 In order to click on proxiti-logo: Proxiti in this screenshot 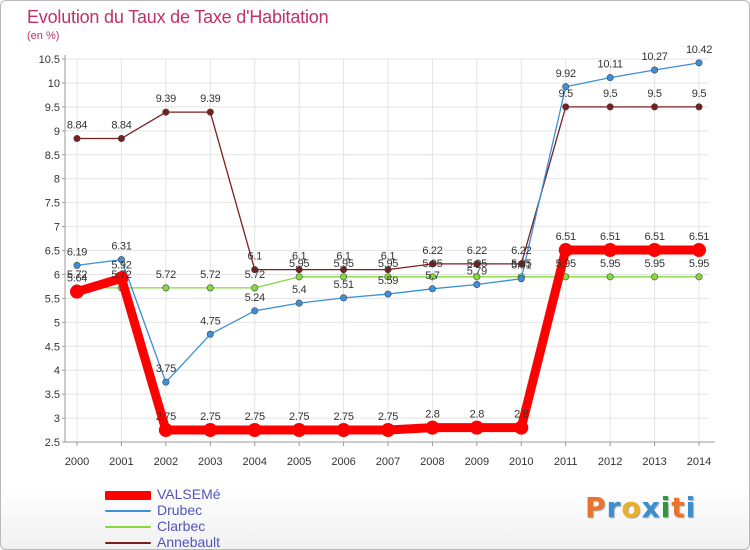, I will do `click(640, 507)`.